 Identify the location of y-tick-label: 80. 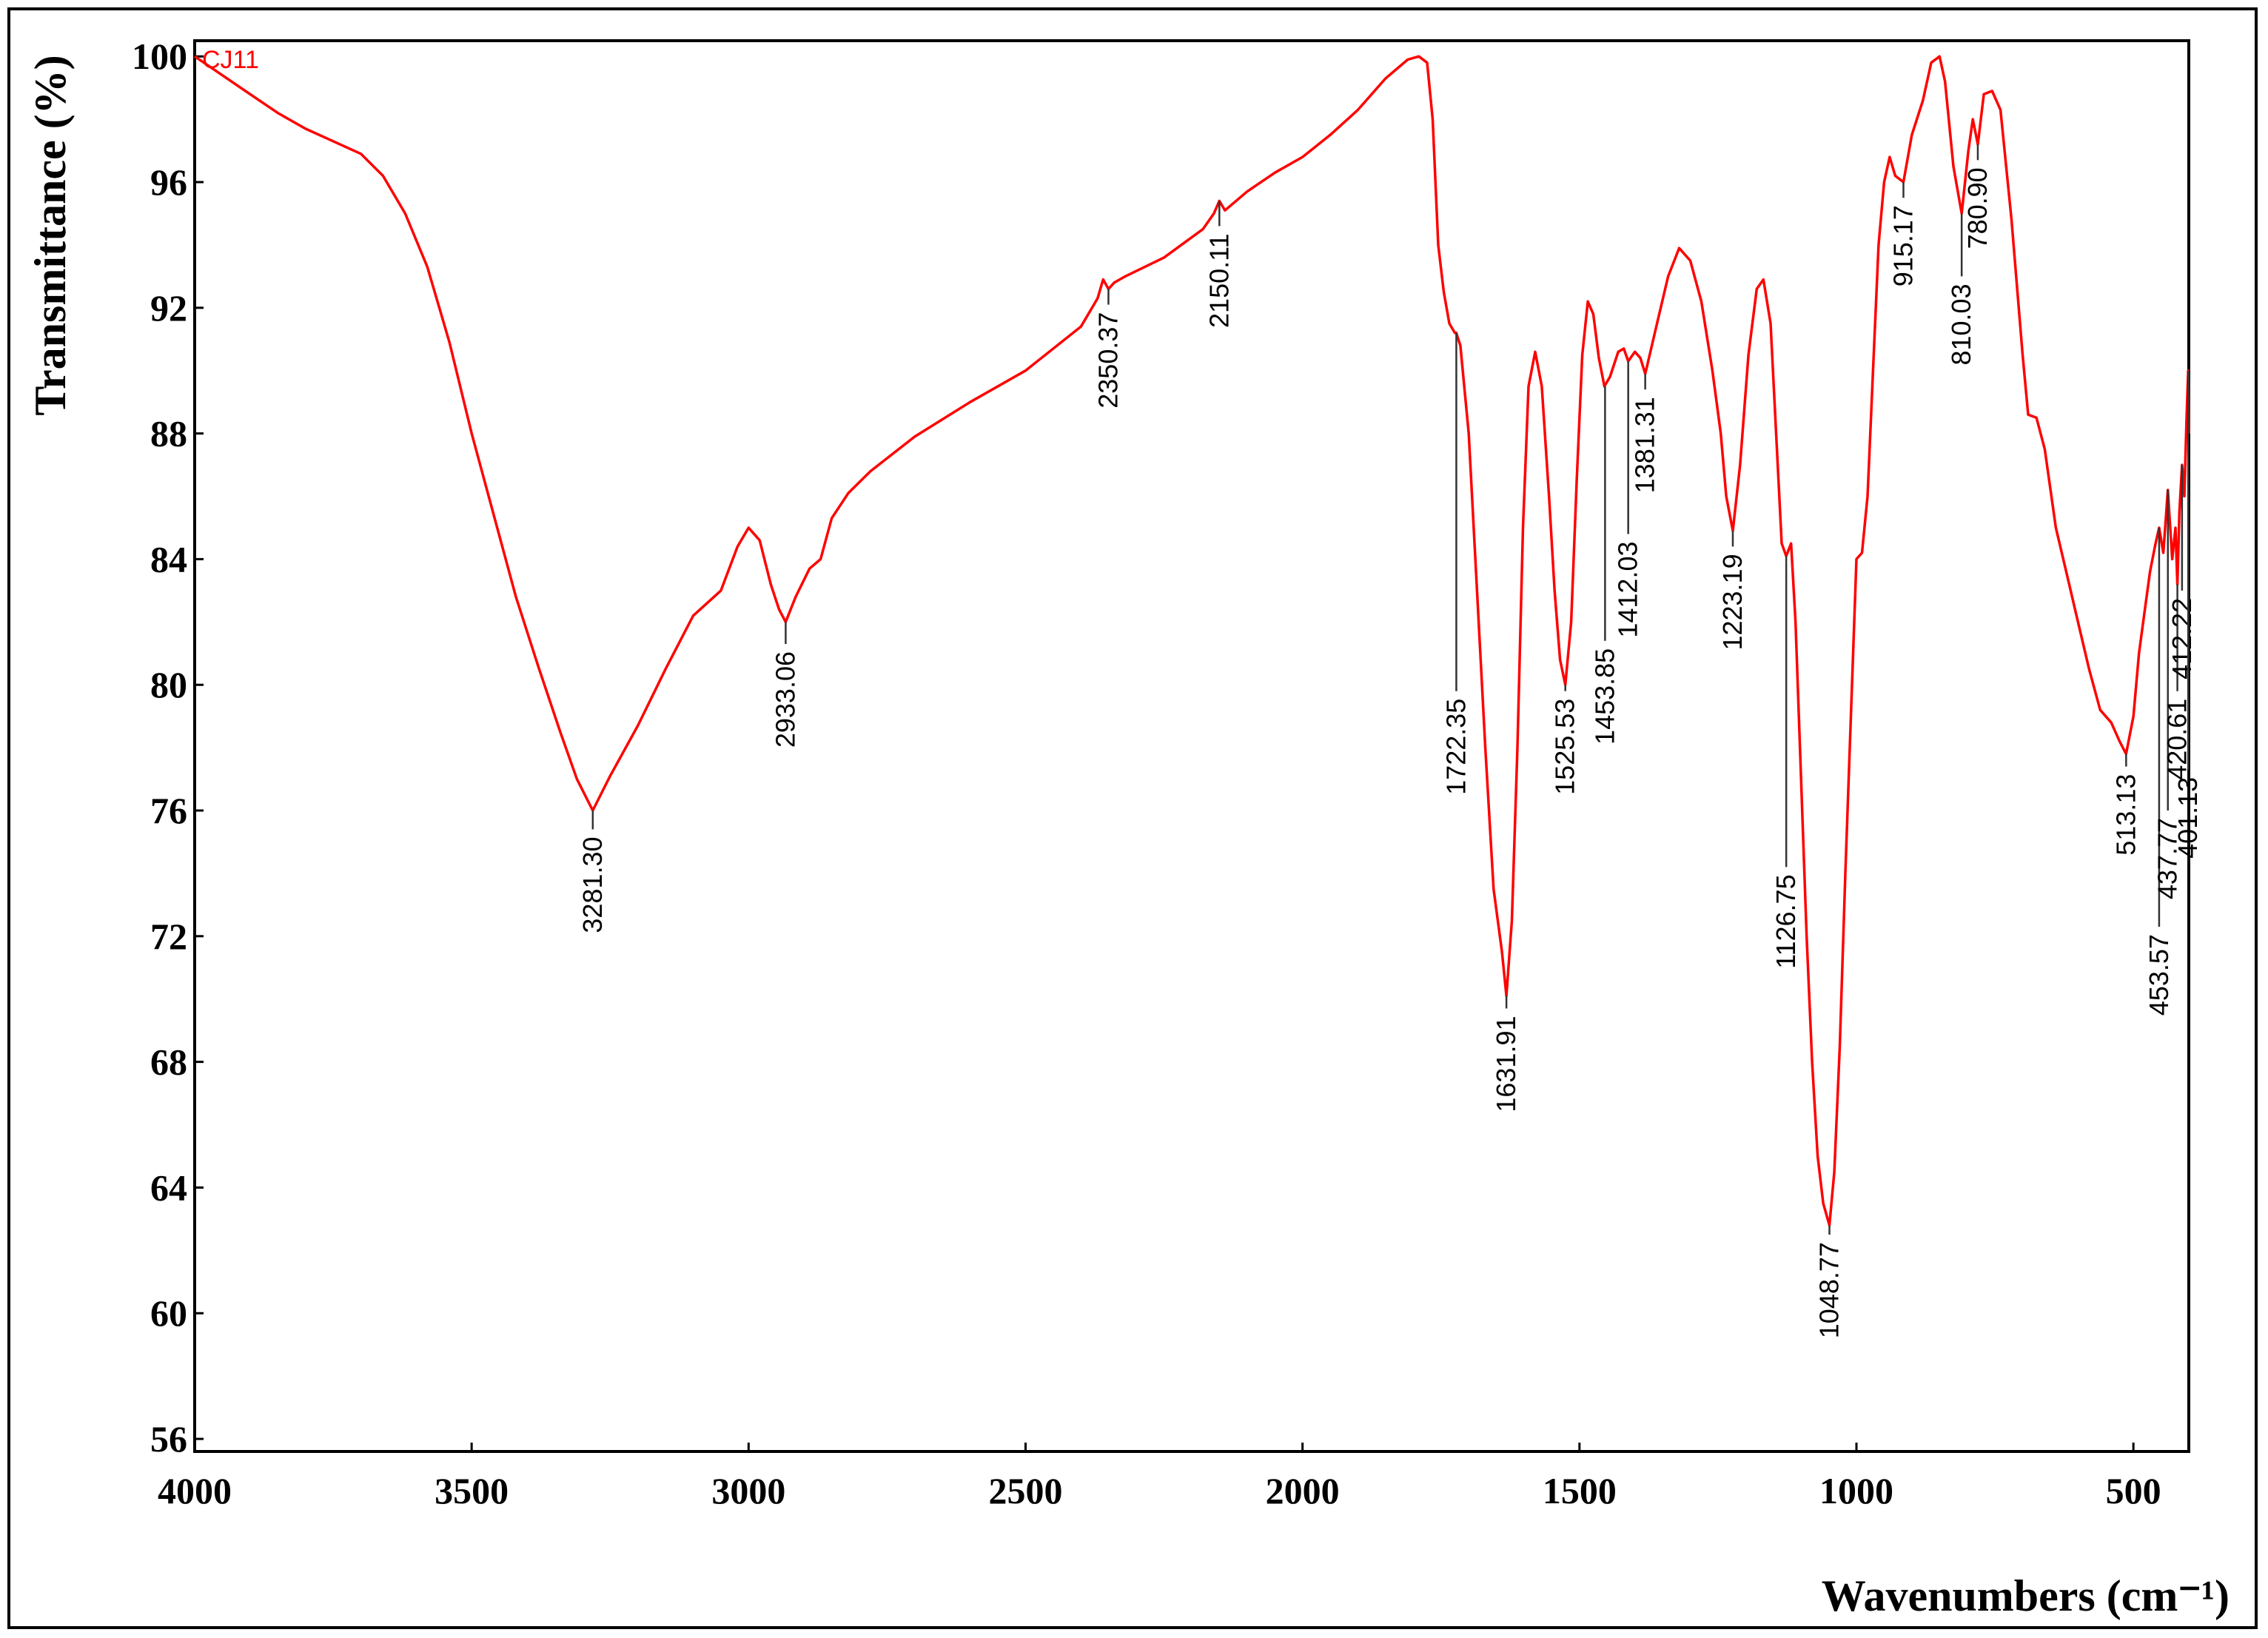
(168, 684).